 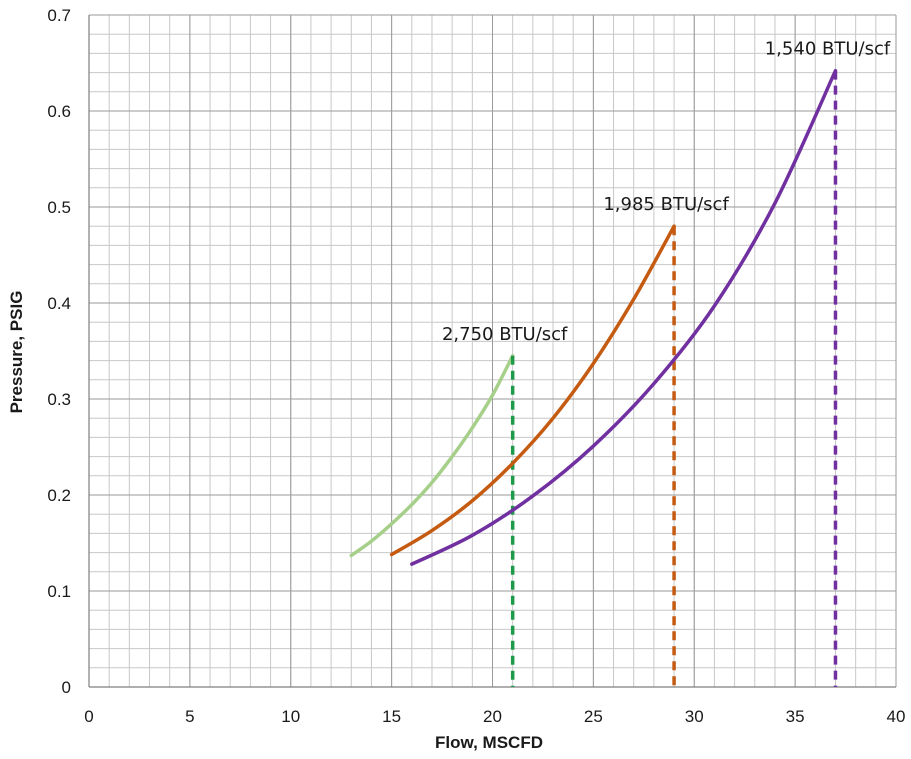 What do you see at coordinates (59, 303) in the screenshot?
I see `y-tick-label: 0.4` at bounding box center [59, 303].